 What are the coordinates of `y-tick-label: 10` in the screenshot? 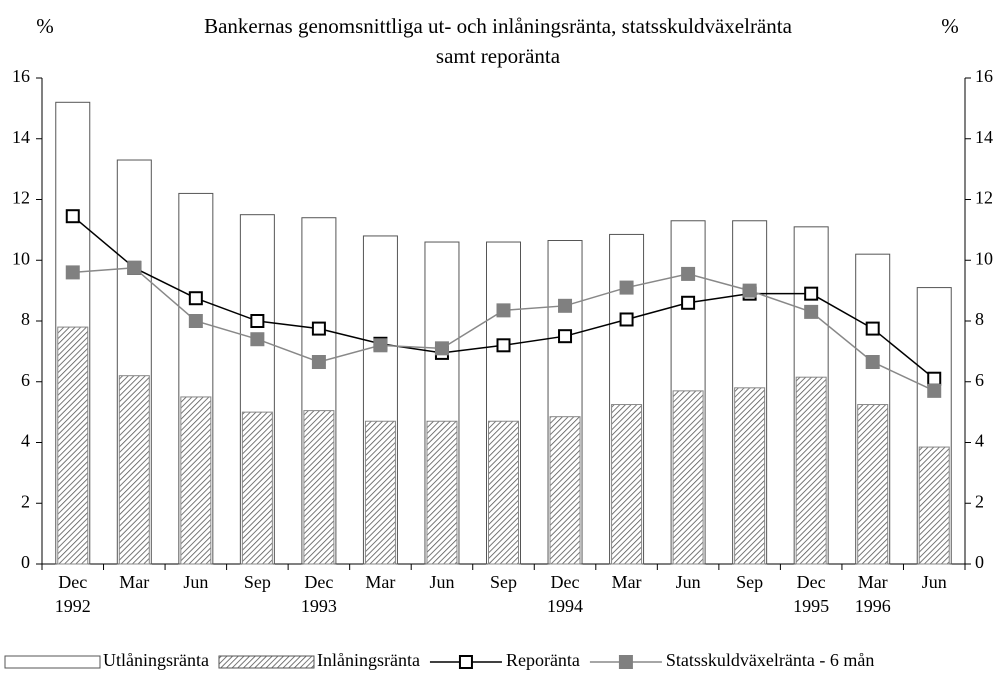 It's located at (21, 258).